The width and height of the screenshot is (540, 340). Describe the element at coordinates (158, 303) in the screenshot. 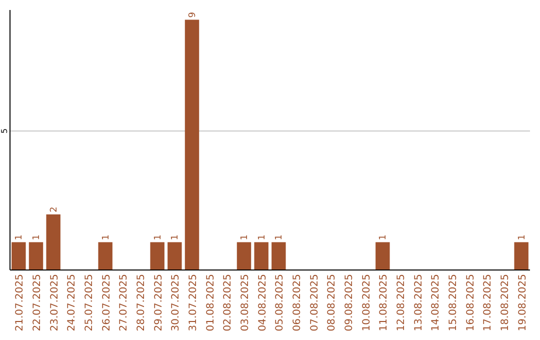

I see `x-tick-label: 29.07.2025` at that location.